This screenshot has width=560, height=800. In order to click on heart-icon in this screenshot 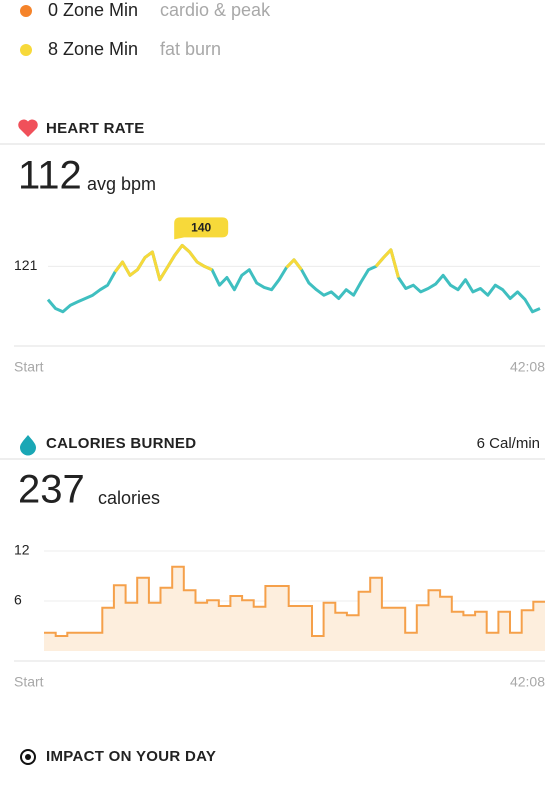, I will do `click(28, 128)`.